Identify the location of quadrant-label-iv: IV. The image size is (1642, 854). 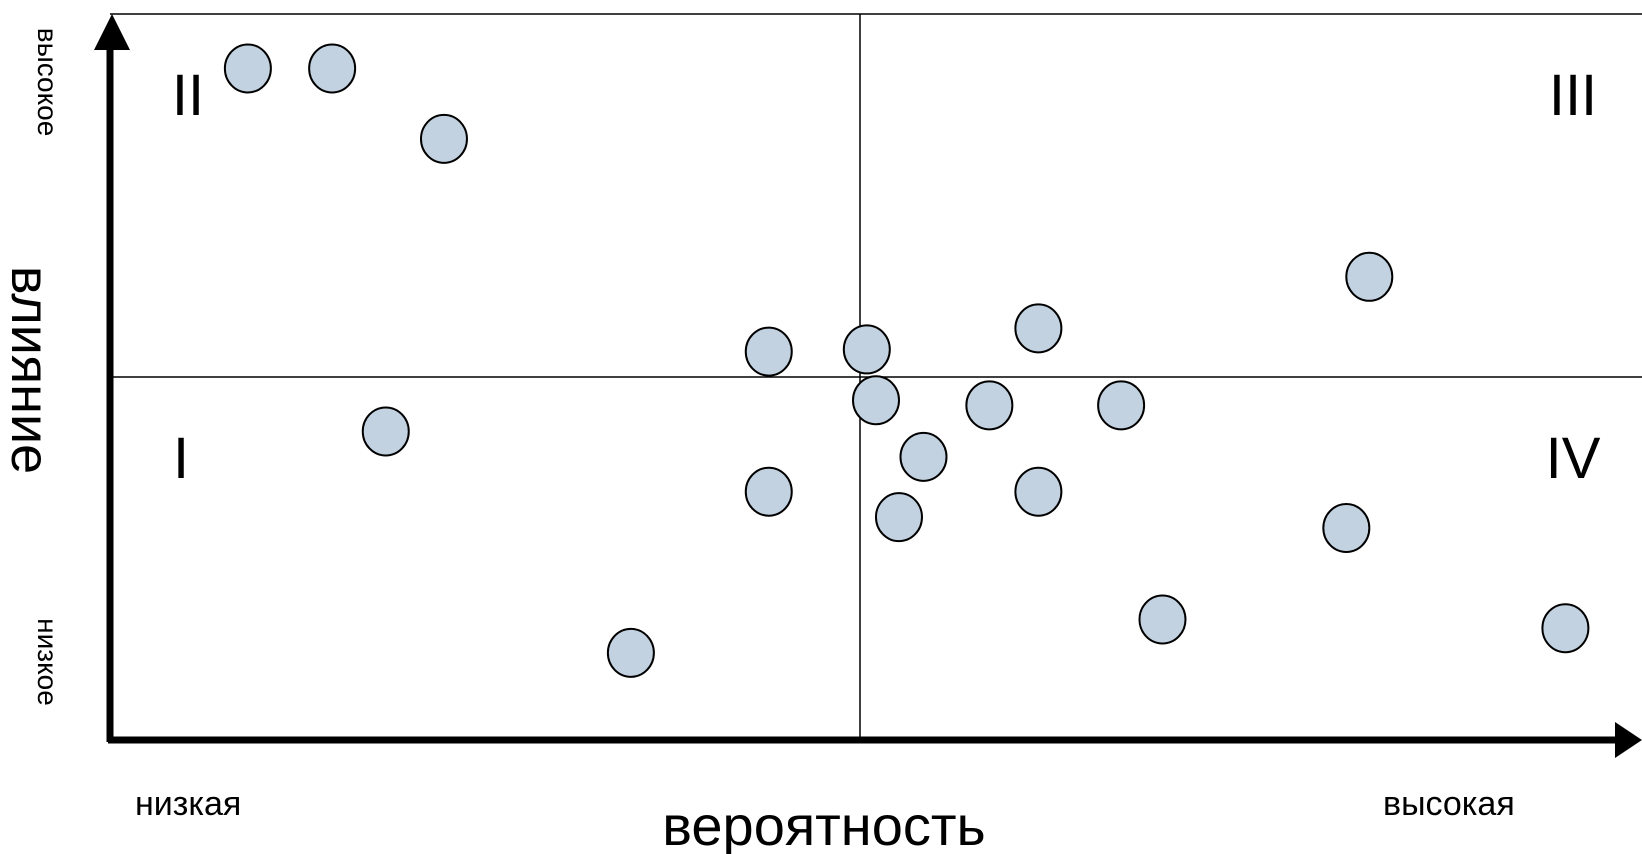
(1573, 458).